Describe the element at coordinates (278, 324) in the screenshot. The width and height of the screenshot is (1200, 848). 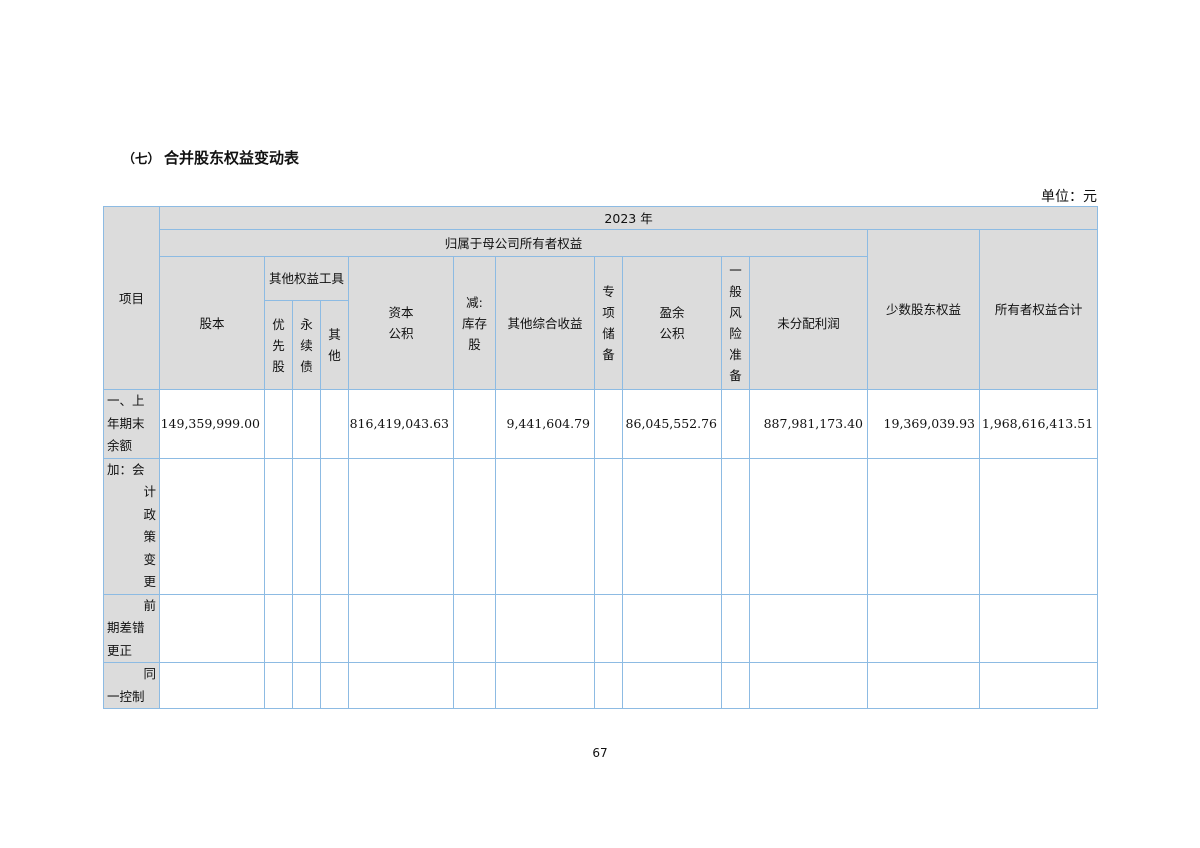
I see `header-line: 优` at that location.